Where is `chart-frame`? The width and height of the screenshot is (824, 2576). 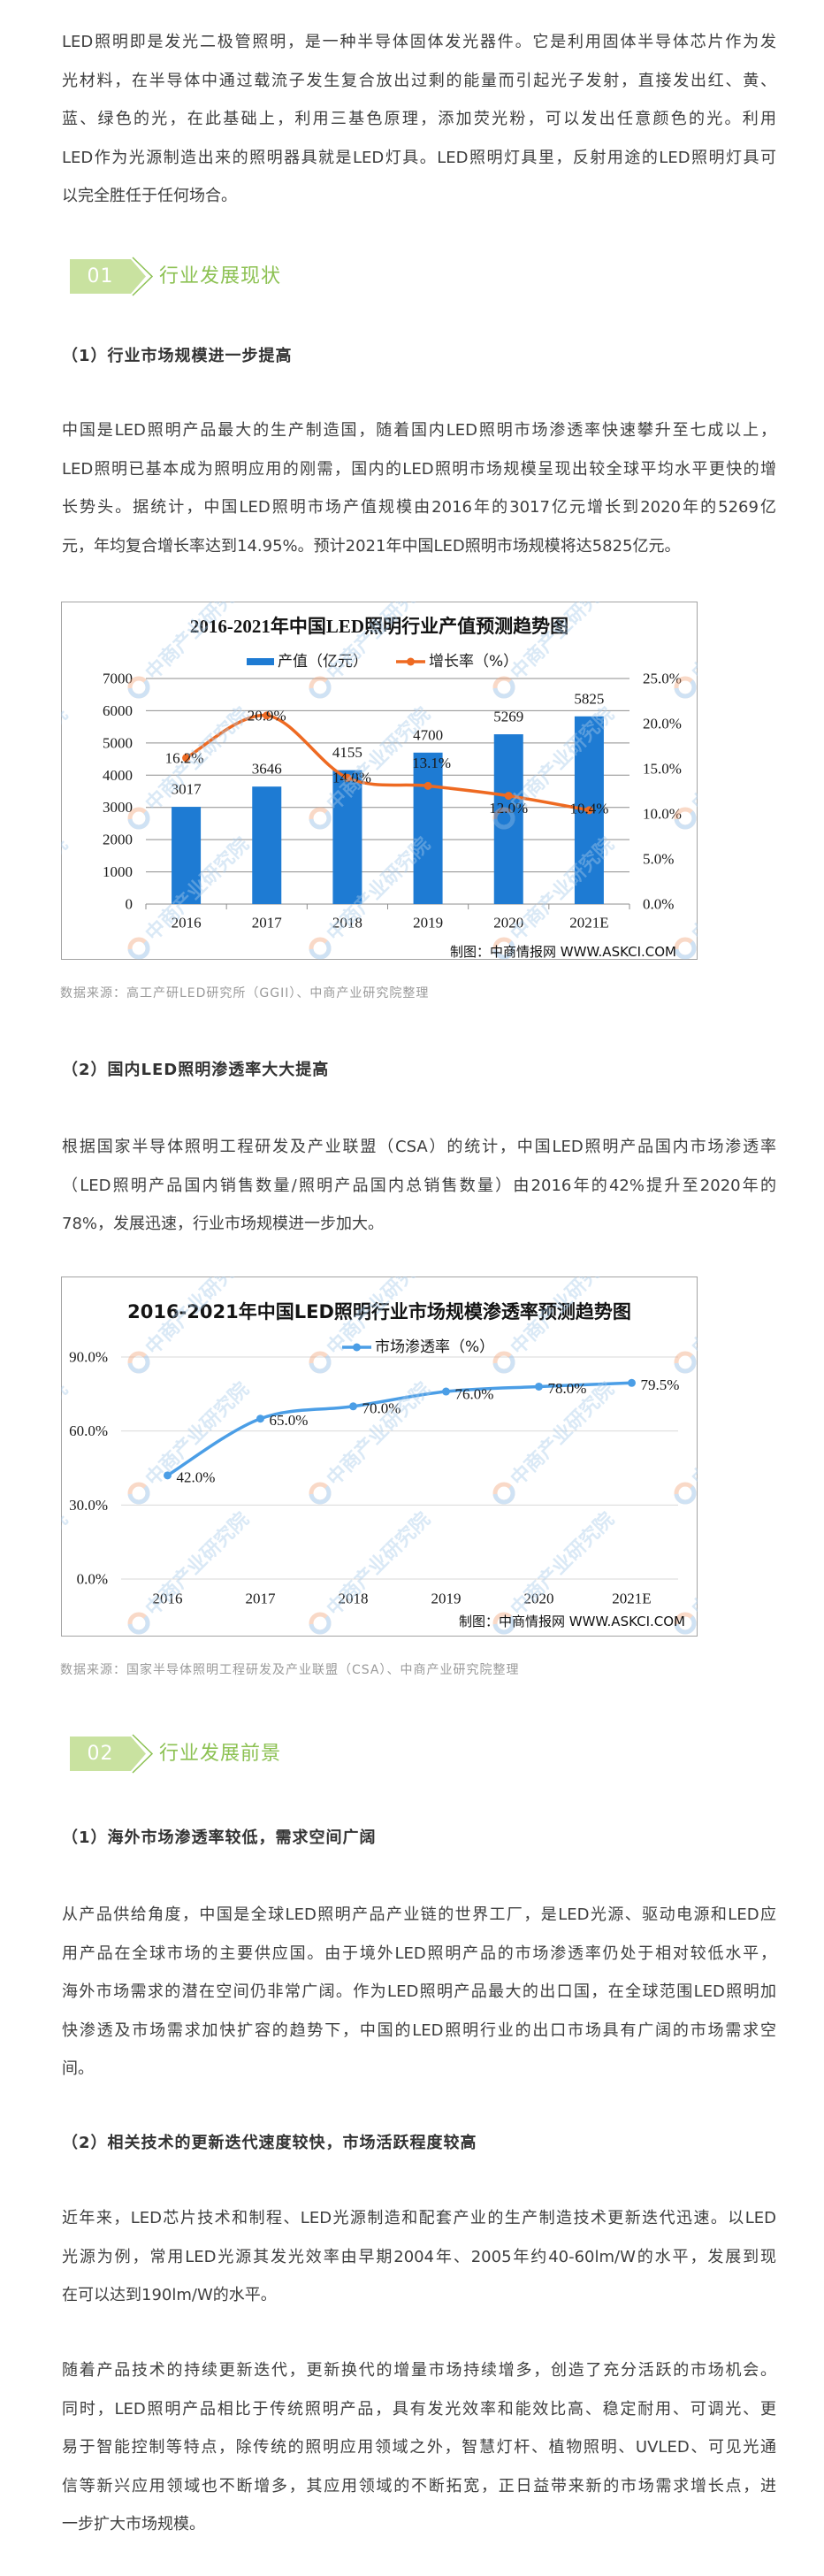 chart-frame is located at coordinates (379, 1456).